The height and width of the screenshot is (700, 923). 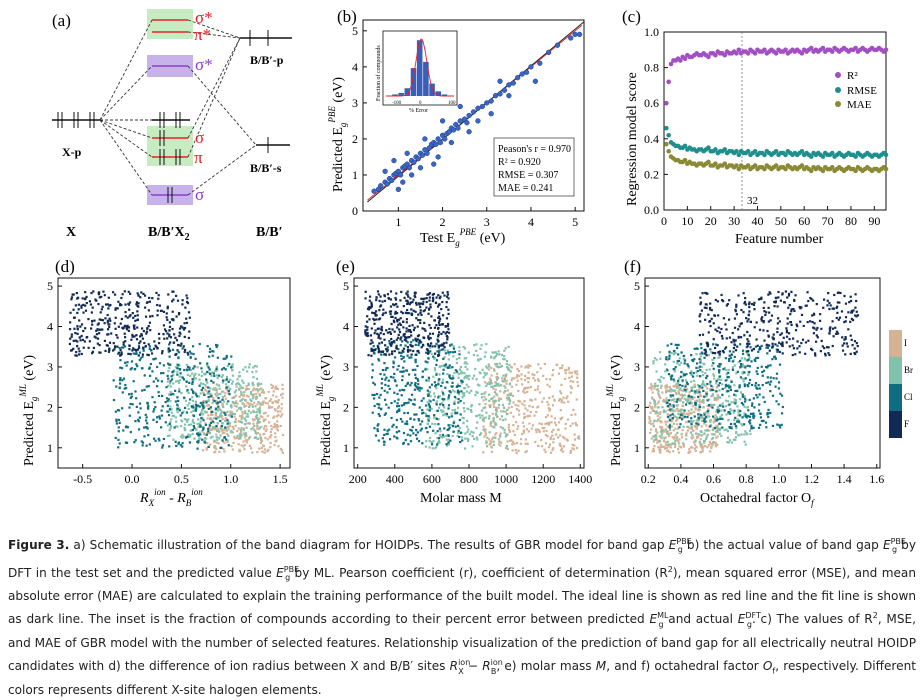 I want to click on inset-tick-100: 100, so click(x=452, y=103).